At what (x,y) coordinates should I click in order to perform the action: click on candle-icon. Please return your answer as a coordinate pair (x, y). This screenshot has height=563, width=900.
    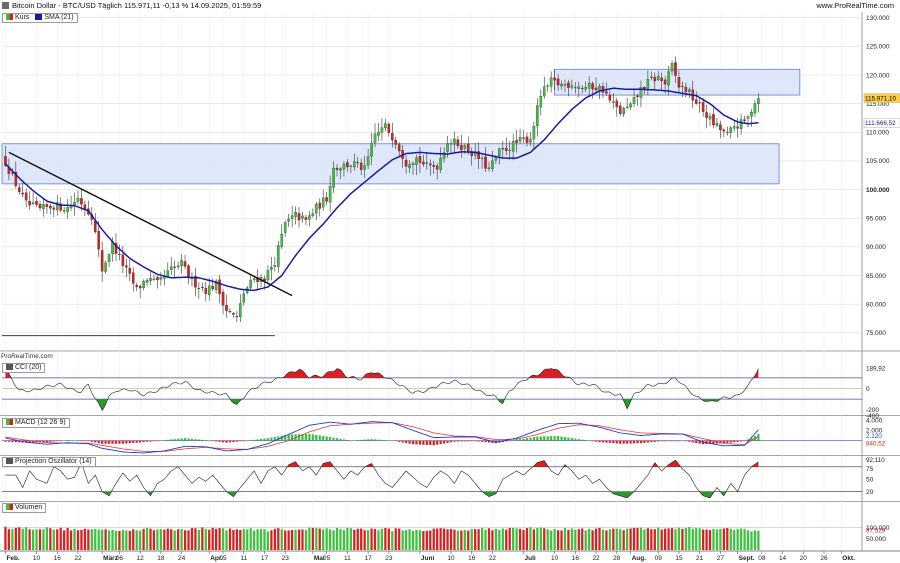
    Looking at the image, I should click on (9, 17).